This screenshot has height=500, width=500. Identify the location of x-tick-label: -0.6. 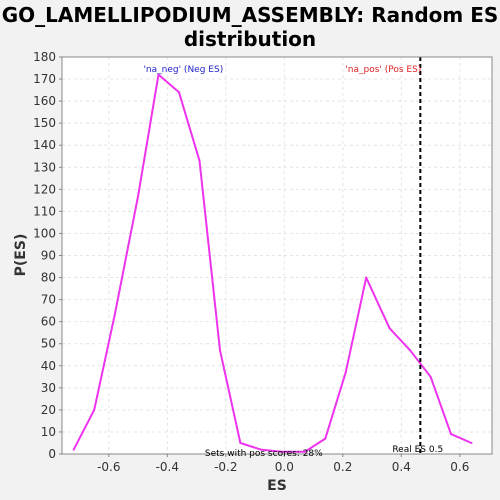
(108, 467).